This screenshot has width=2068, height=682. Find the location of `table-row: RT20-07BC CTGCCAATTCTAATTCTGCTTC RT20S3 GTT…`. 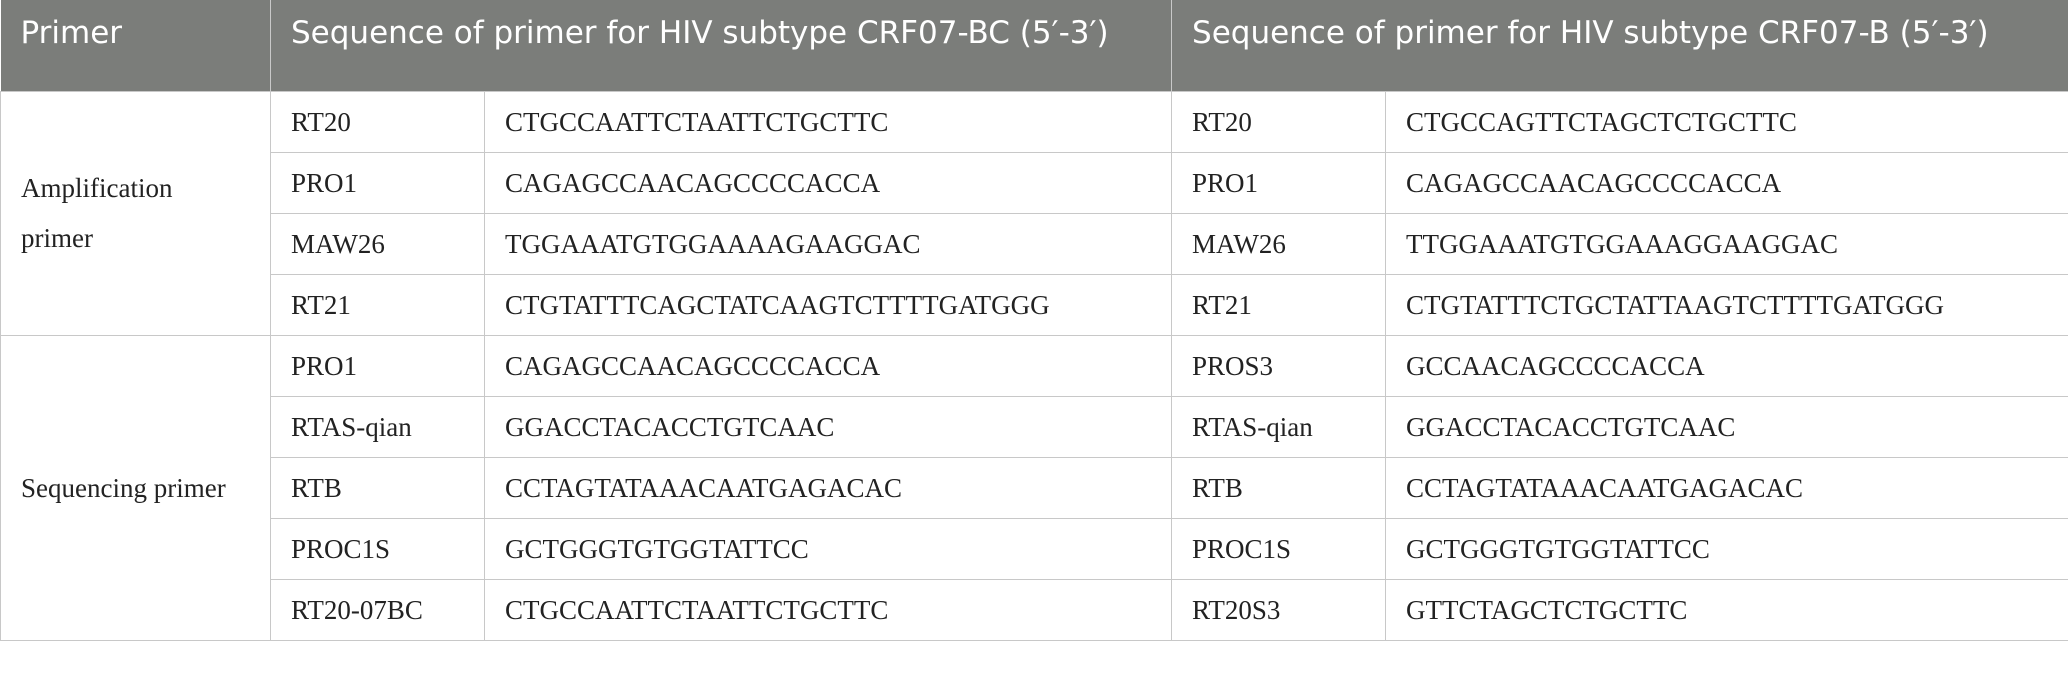

table-row: RT20-07BC CTGCCAATTCTAATTCTGCTTC RT20S3 GTT… is located at coordinates (1034, 609).